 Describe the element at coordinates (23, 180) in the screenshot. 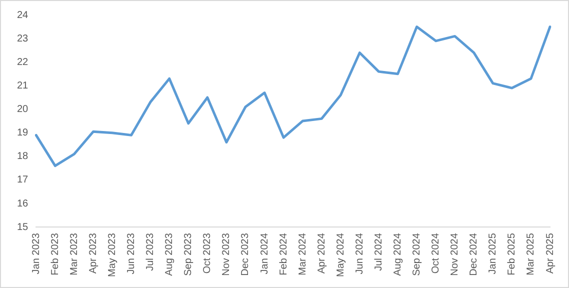

I see `y-tick-label: 17` at that location.